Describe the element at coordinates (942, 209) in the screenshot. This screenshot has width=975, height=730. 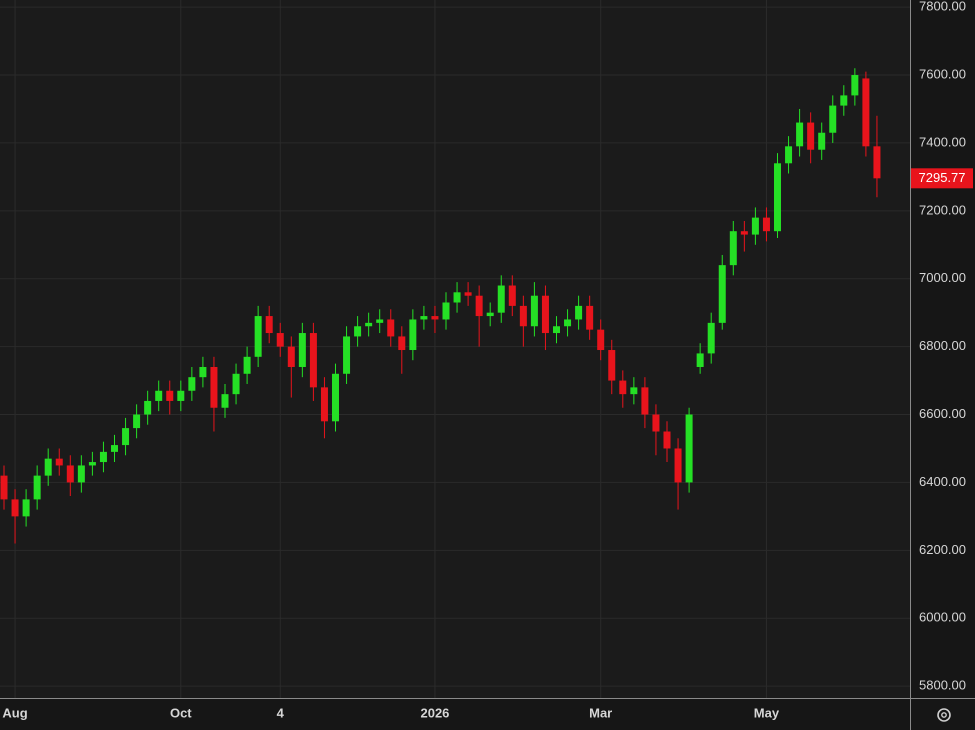
I see `y-tick-label: 7200.00` at that location.